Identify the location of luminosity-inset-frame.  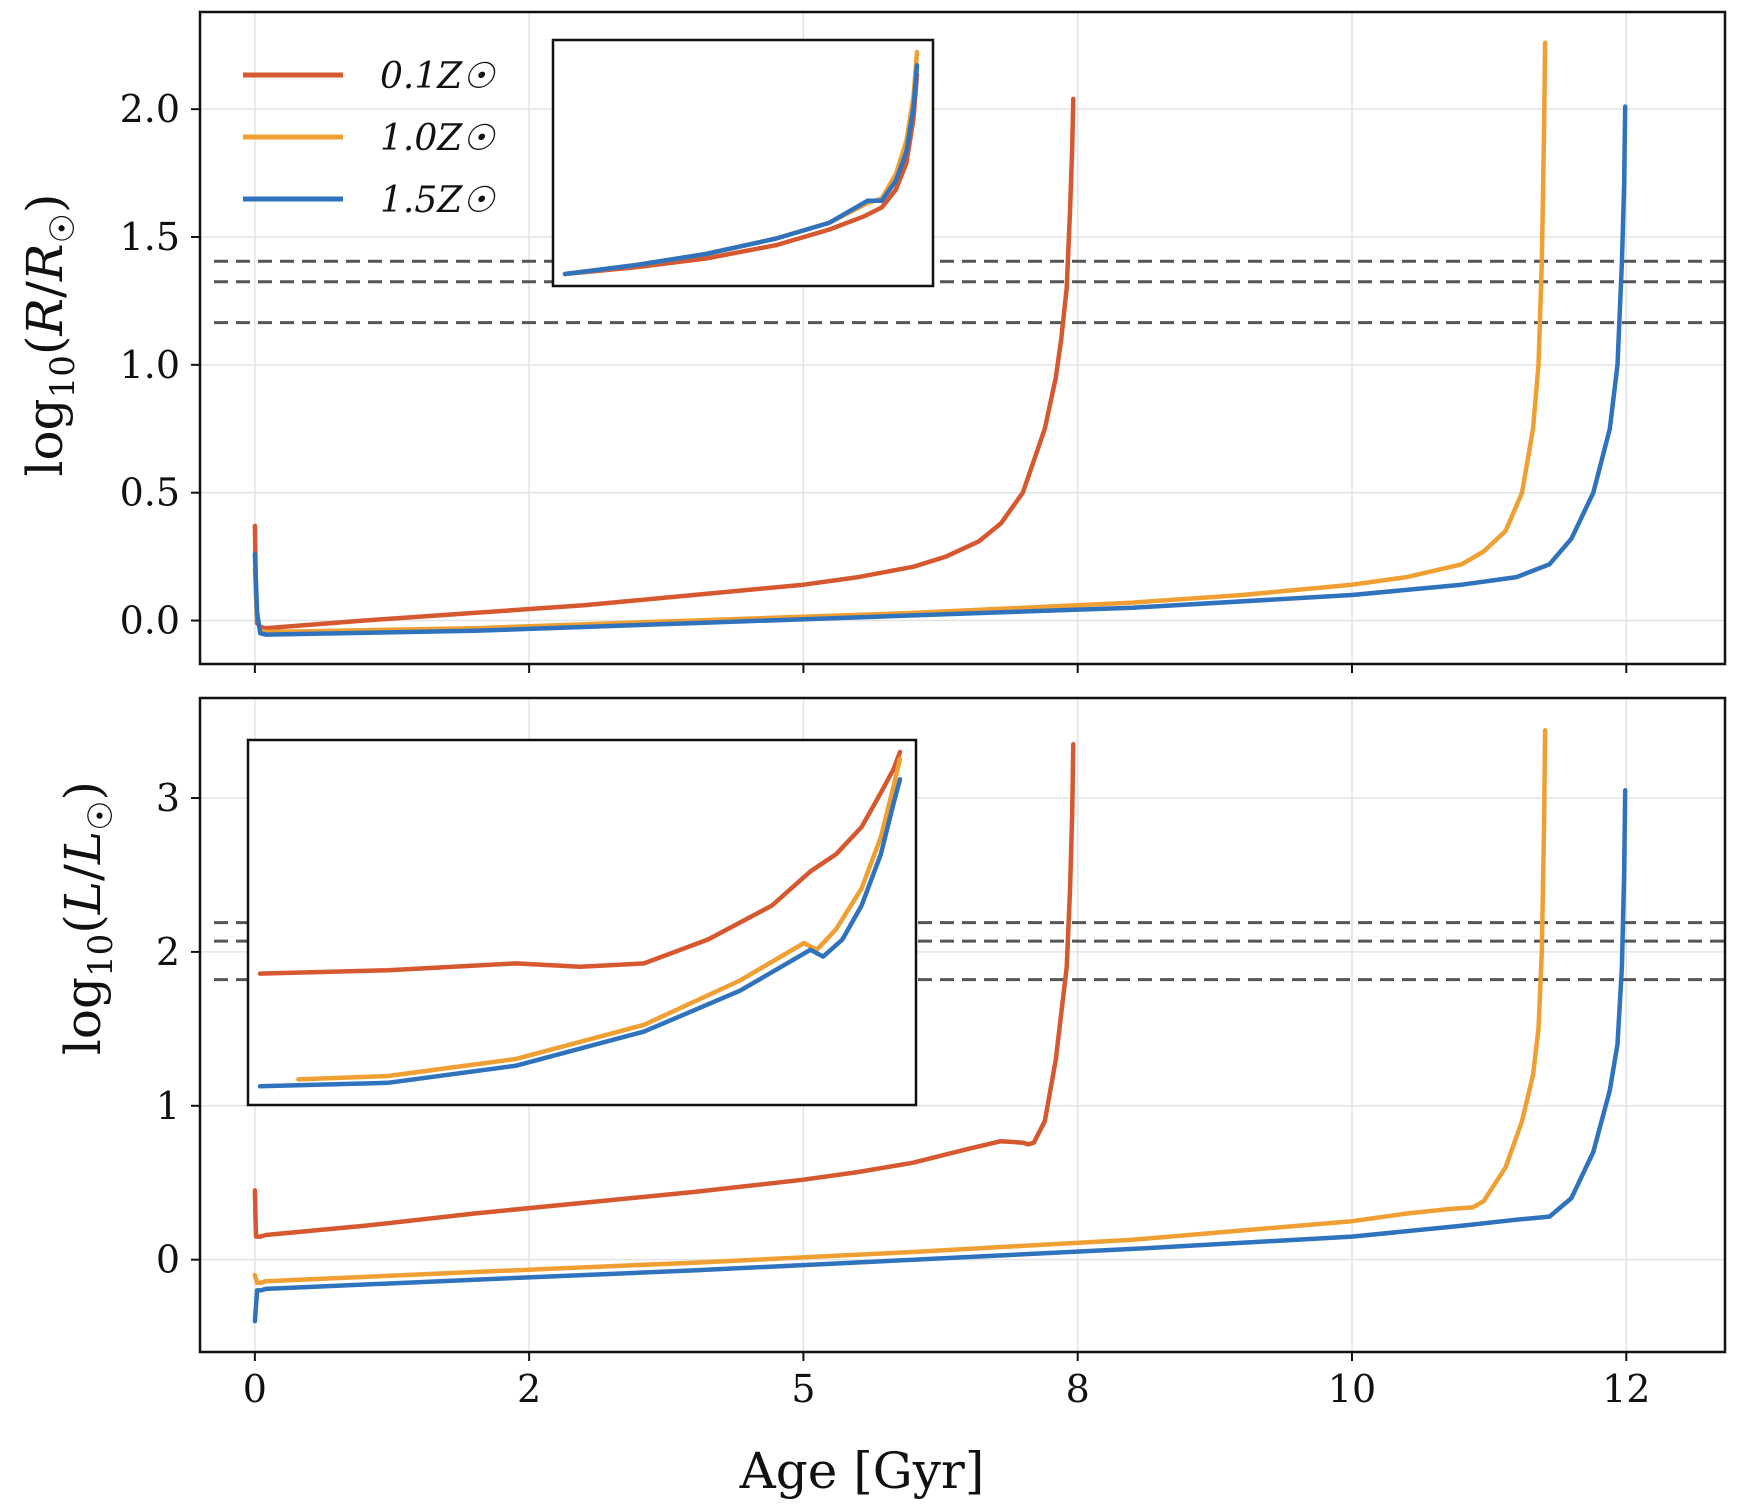
(582, 922).